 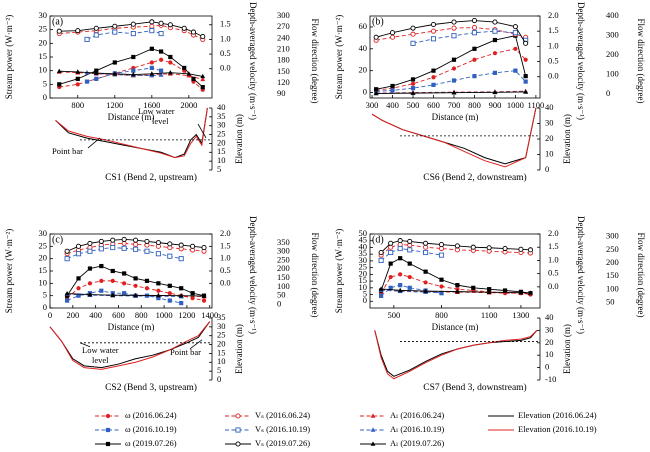 I want to click on y2-tick-label: 1.0, so click(x=225, y=258).